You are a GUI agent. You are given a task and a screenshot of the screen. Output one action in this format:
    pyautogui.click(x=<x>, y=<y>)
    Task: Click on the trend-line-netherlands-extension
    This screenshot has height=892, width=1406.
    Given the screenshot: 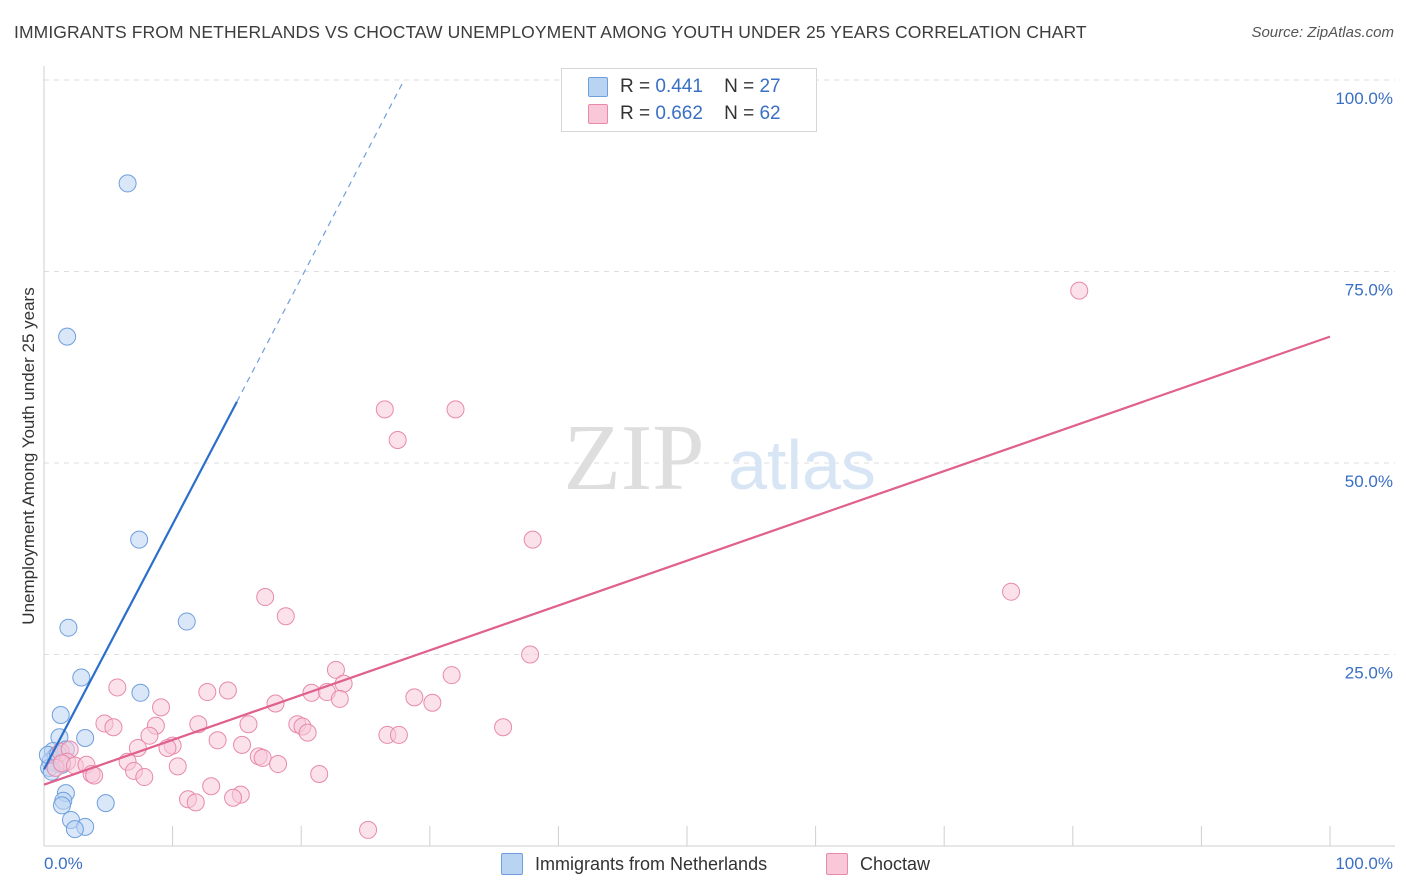 What is the action you would take?
    pyautogui.click(x=320, y=240)
    